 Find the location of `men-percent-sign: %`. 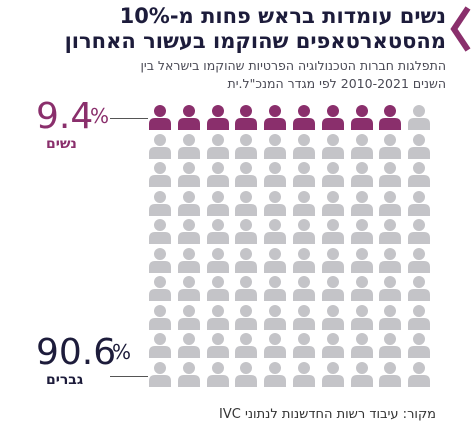

men-percent-sign: % is located at coordinates (122, 352).